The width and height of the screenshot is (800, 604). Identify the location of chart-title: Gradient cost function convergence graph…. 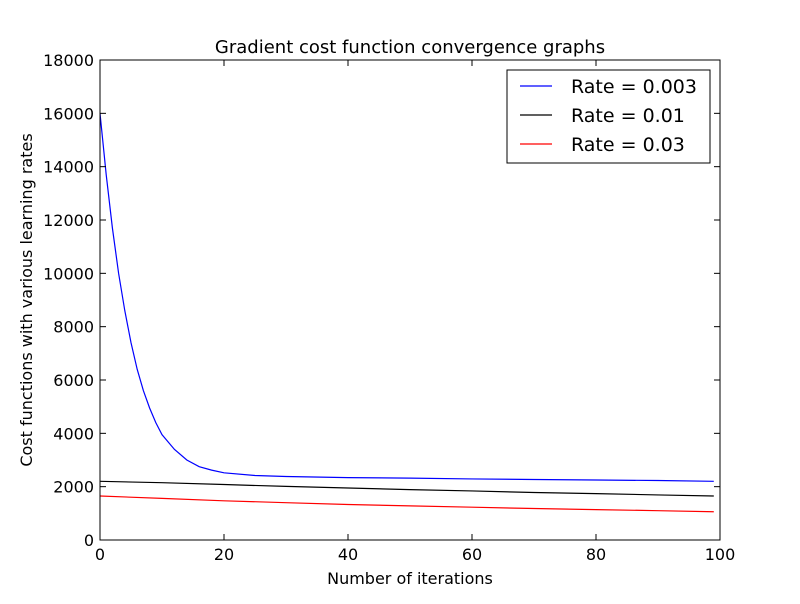
(410, 47).